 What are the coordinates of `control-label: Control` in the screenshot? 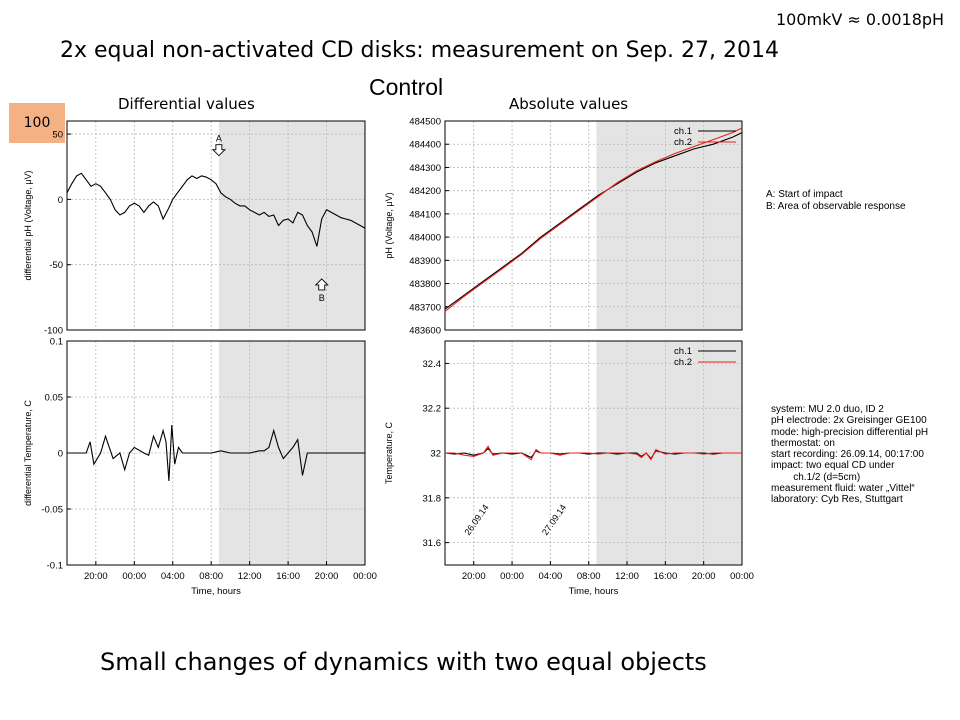 It's located at (406, 87).